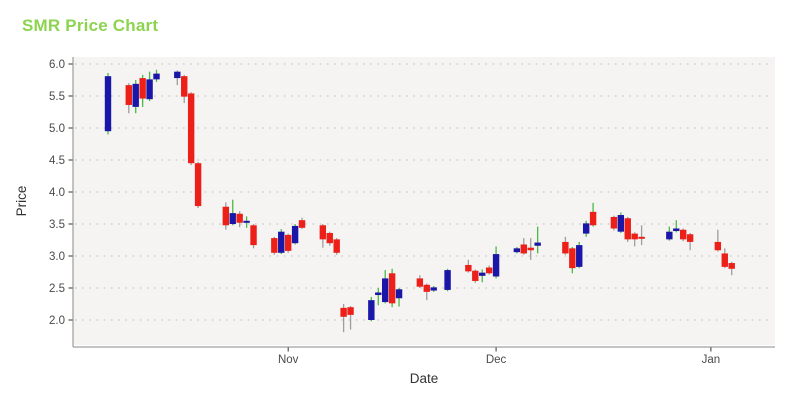  Describe the element at coordinates (57, 193) in the screenshot. I see `y-tick-label: 4.0` at that location.